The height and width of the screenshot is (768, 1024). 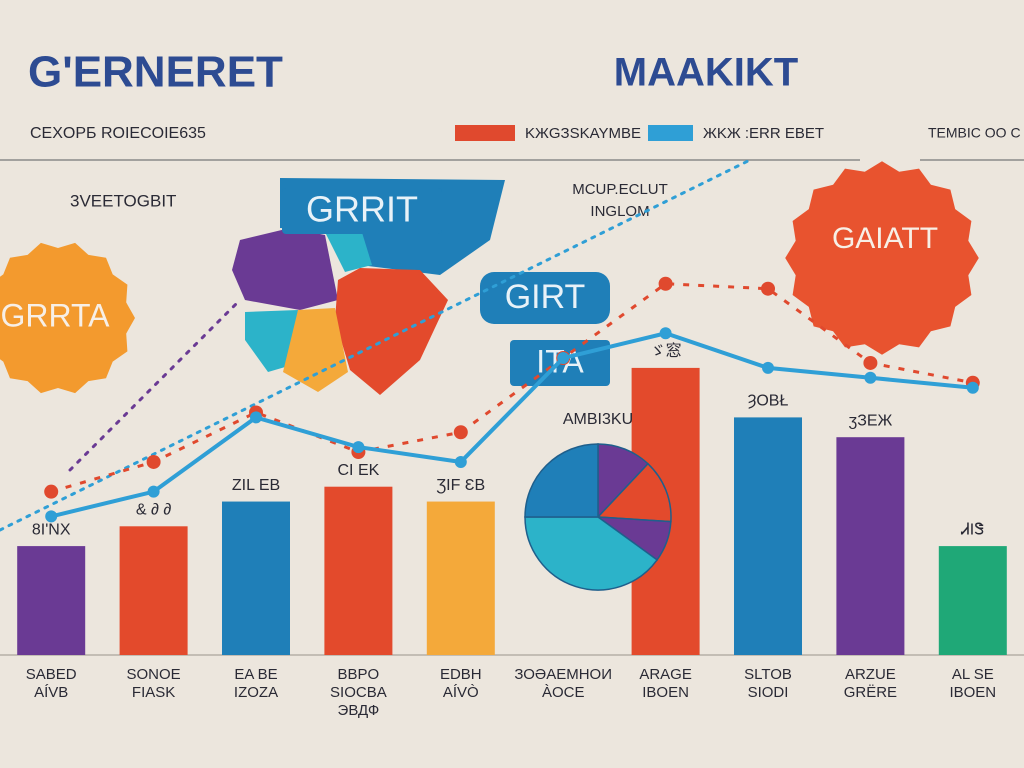 I want to click on x-tick-label: SONOE FIASK, so click(x=154, y=683).